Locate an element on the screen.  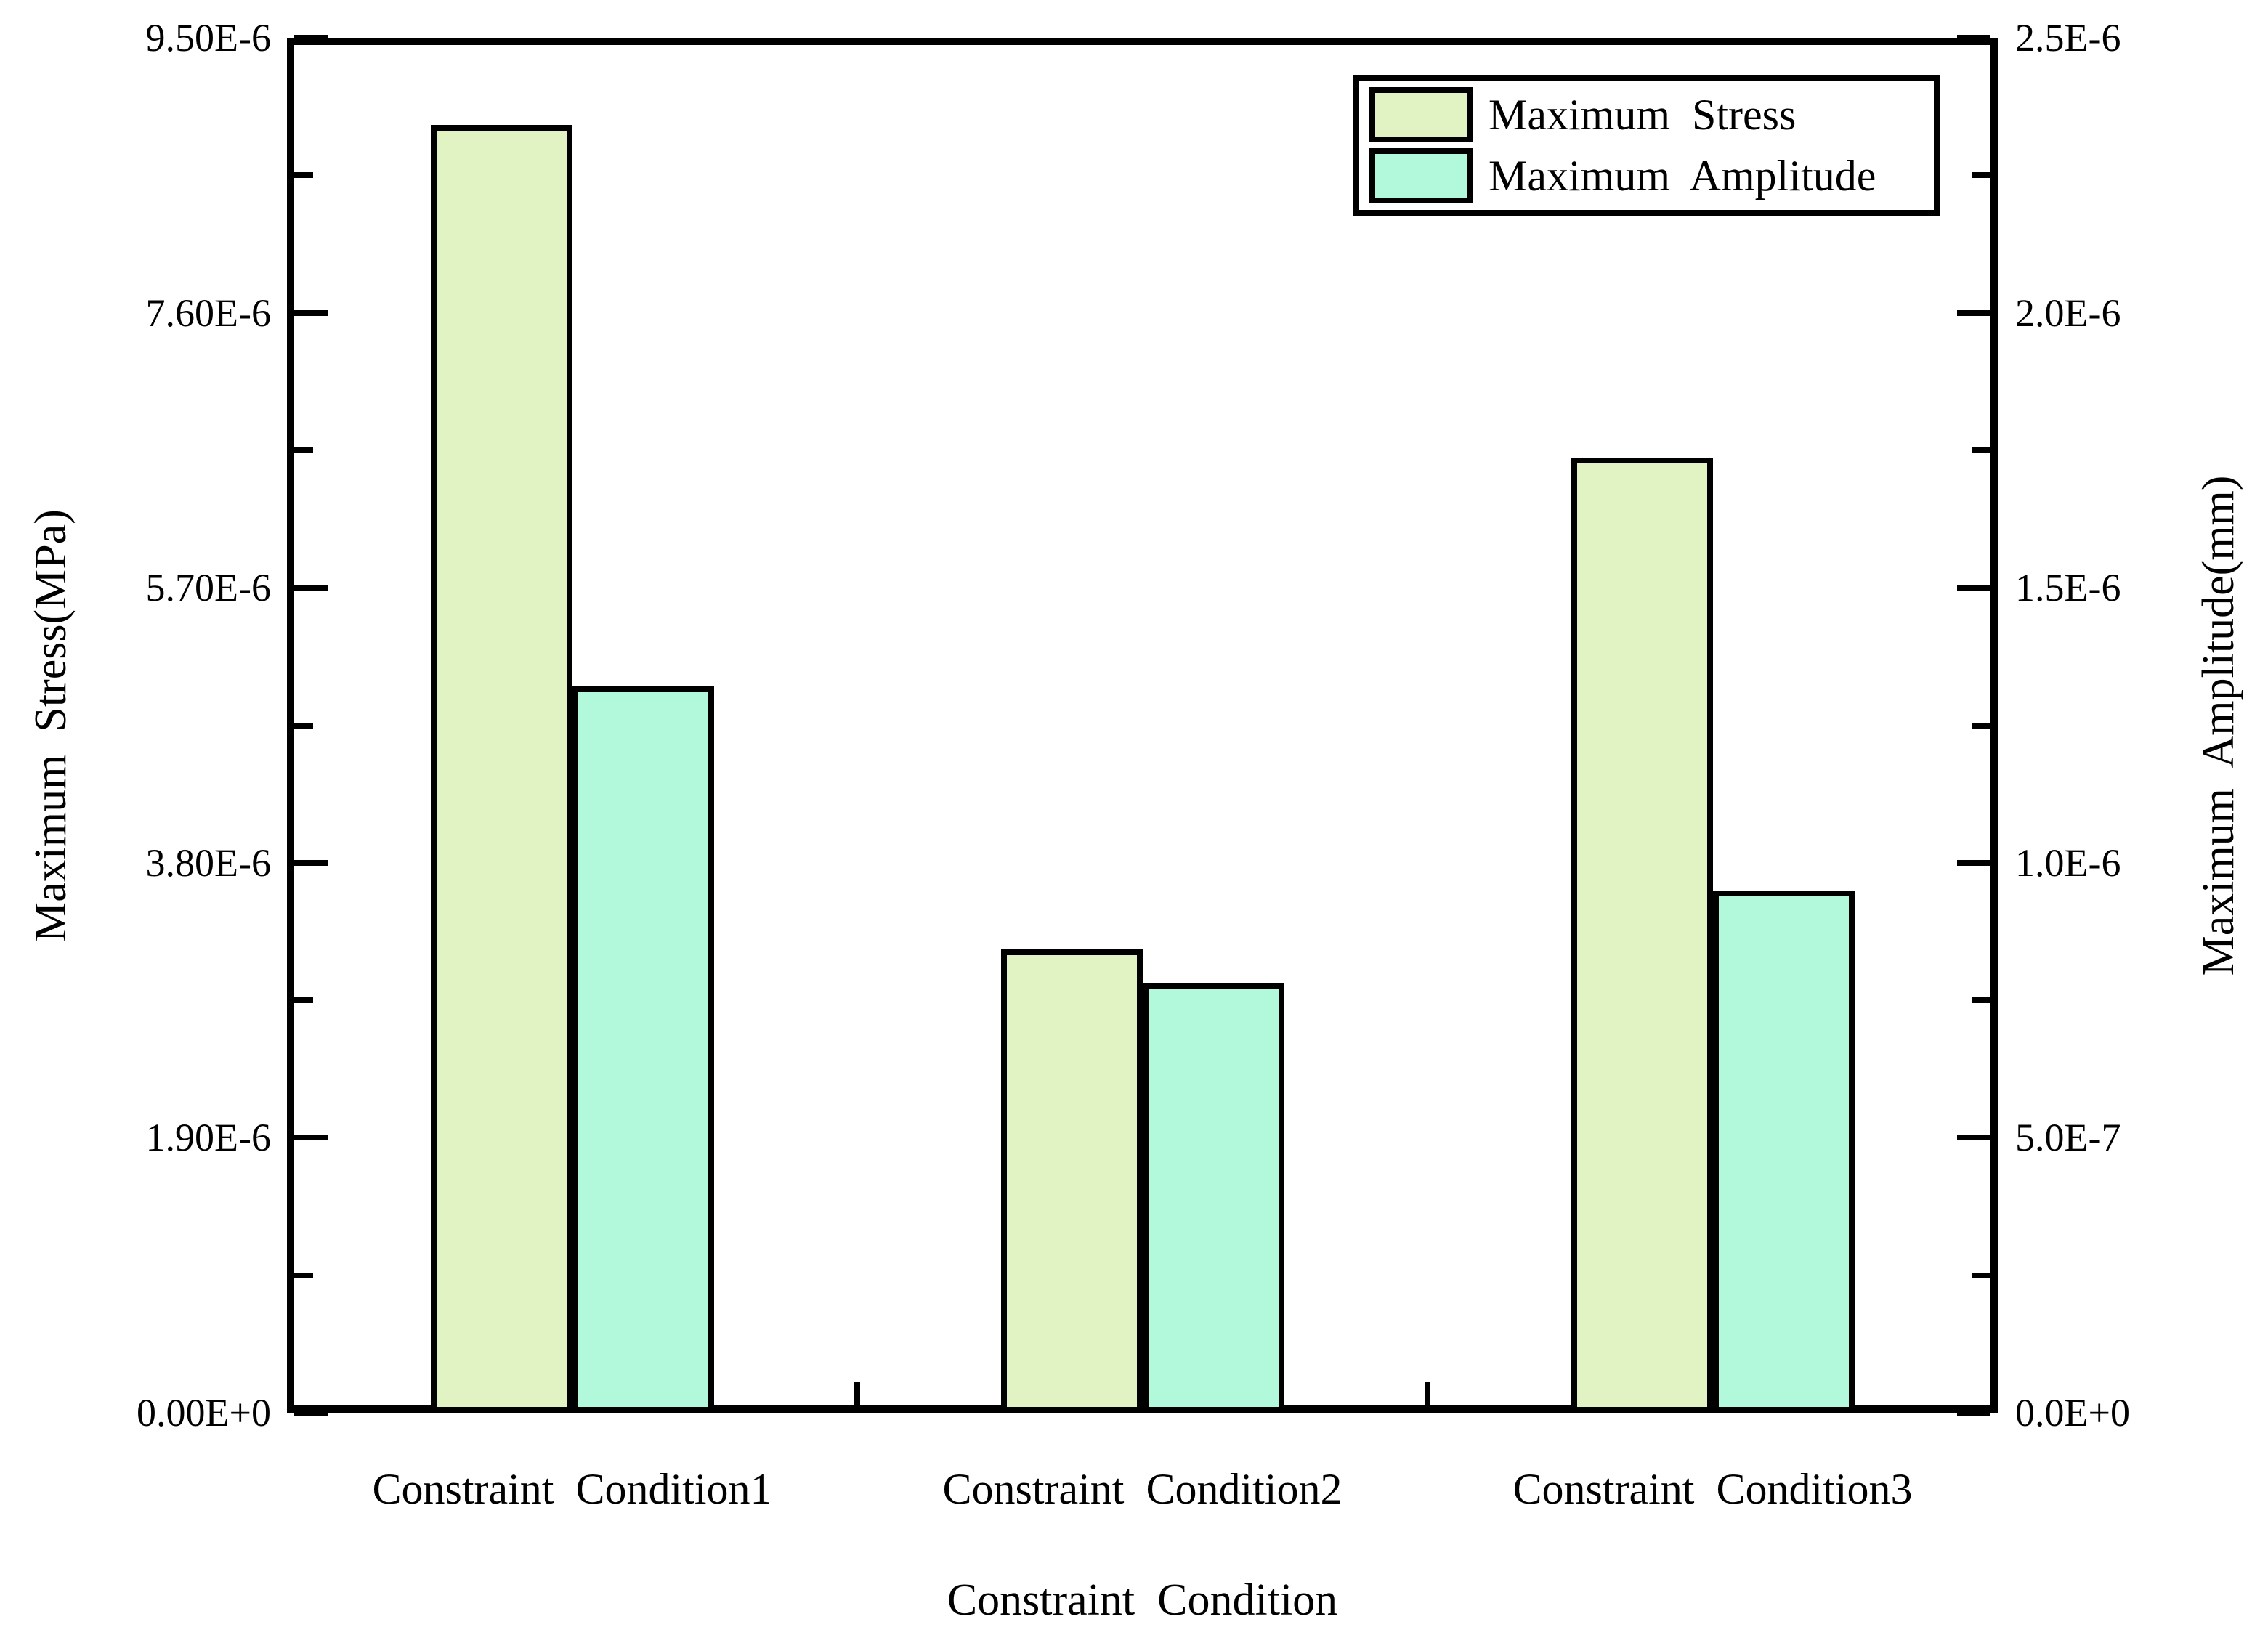
right-axis-tick-label: 2.5E-6 is located at coordinates (2068, 38).